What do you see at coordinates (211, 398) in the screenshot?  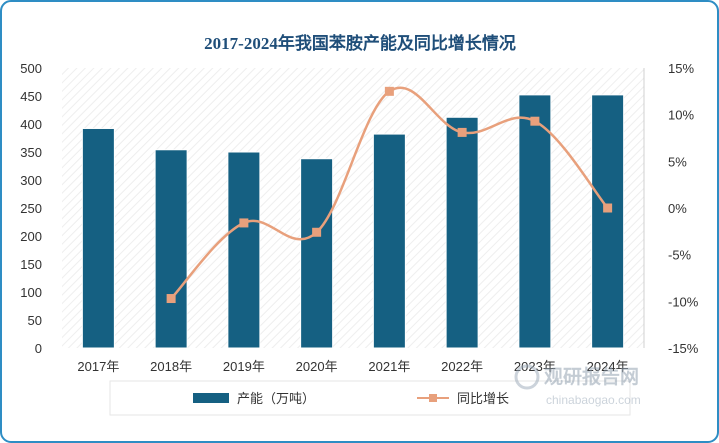 I see `legend-bar-swatch` at bounding box center [211, 398].